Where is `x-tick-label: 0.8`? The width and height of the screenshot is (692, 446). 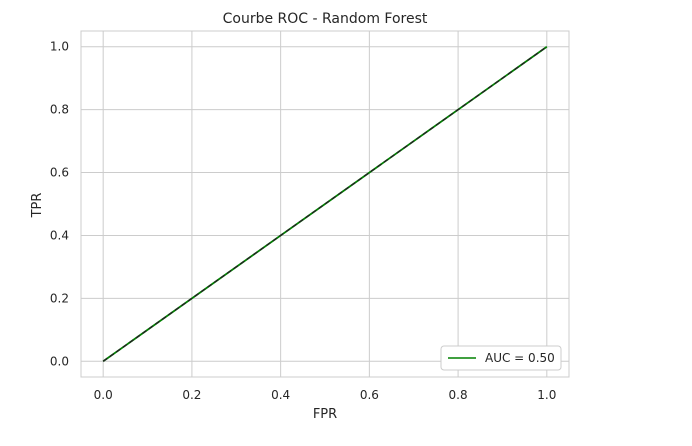 x-tick-label: 0.8 is located at coordinates (458, 395).